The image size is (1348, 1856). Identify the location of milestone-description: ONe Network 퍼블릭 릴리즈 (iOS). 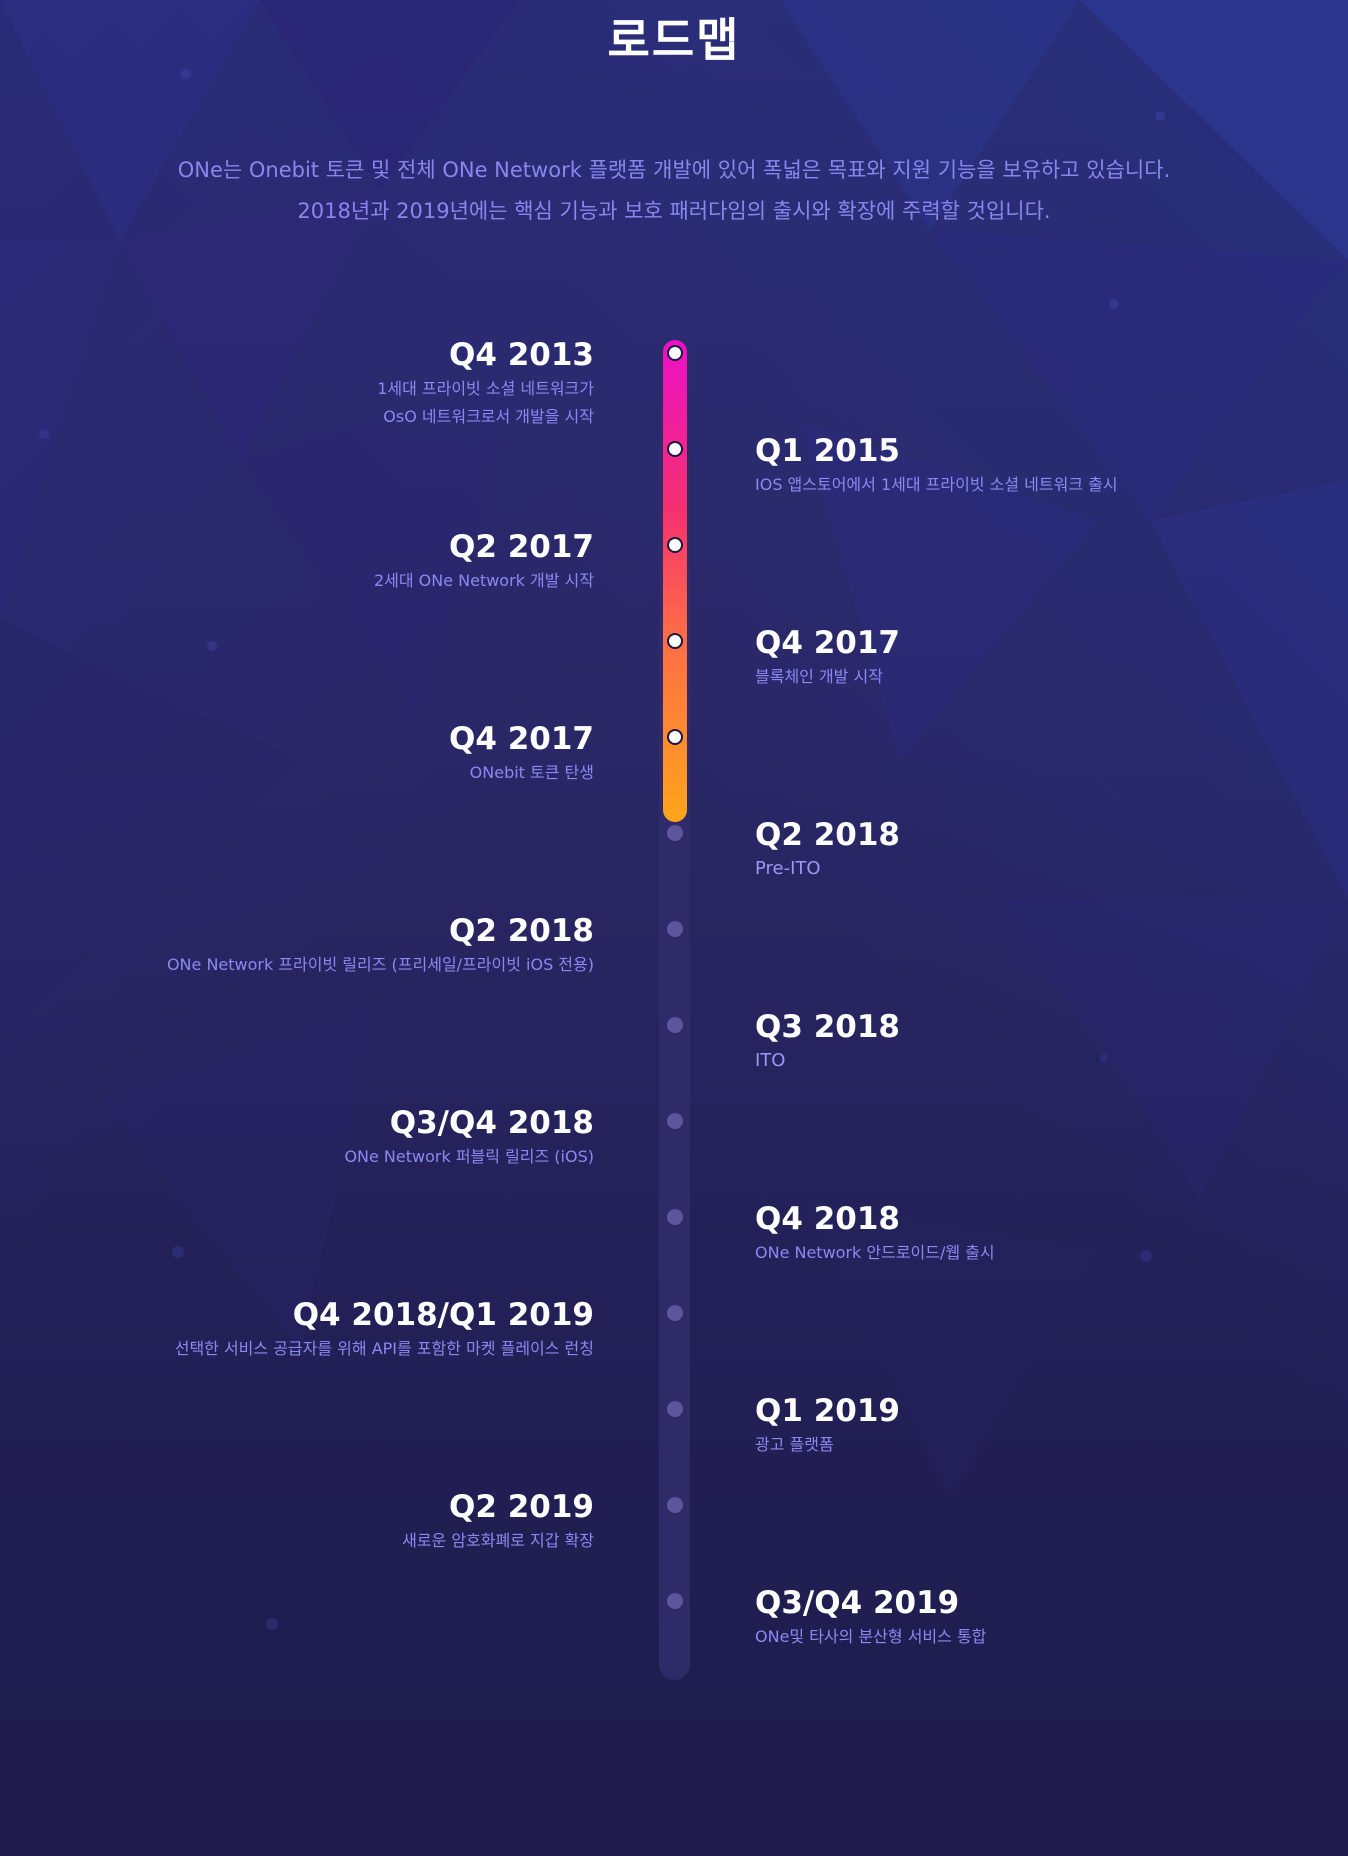
(469, 1156).